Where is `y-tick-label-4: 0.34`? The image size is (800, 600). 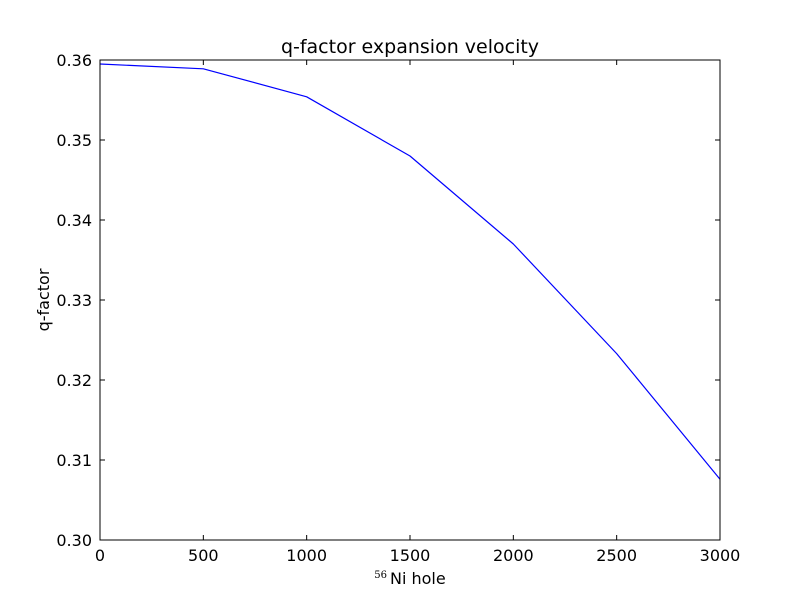 y-tick-label-4: 0.34 is located at coordinates (74, 220).